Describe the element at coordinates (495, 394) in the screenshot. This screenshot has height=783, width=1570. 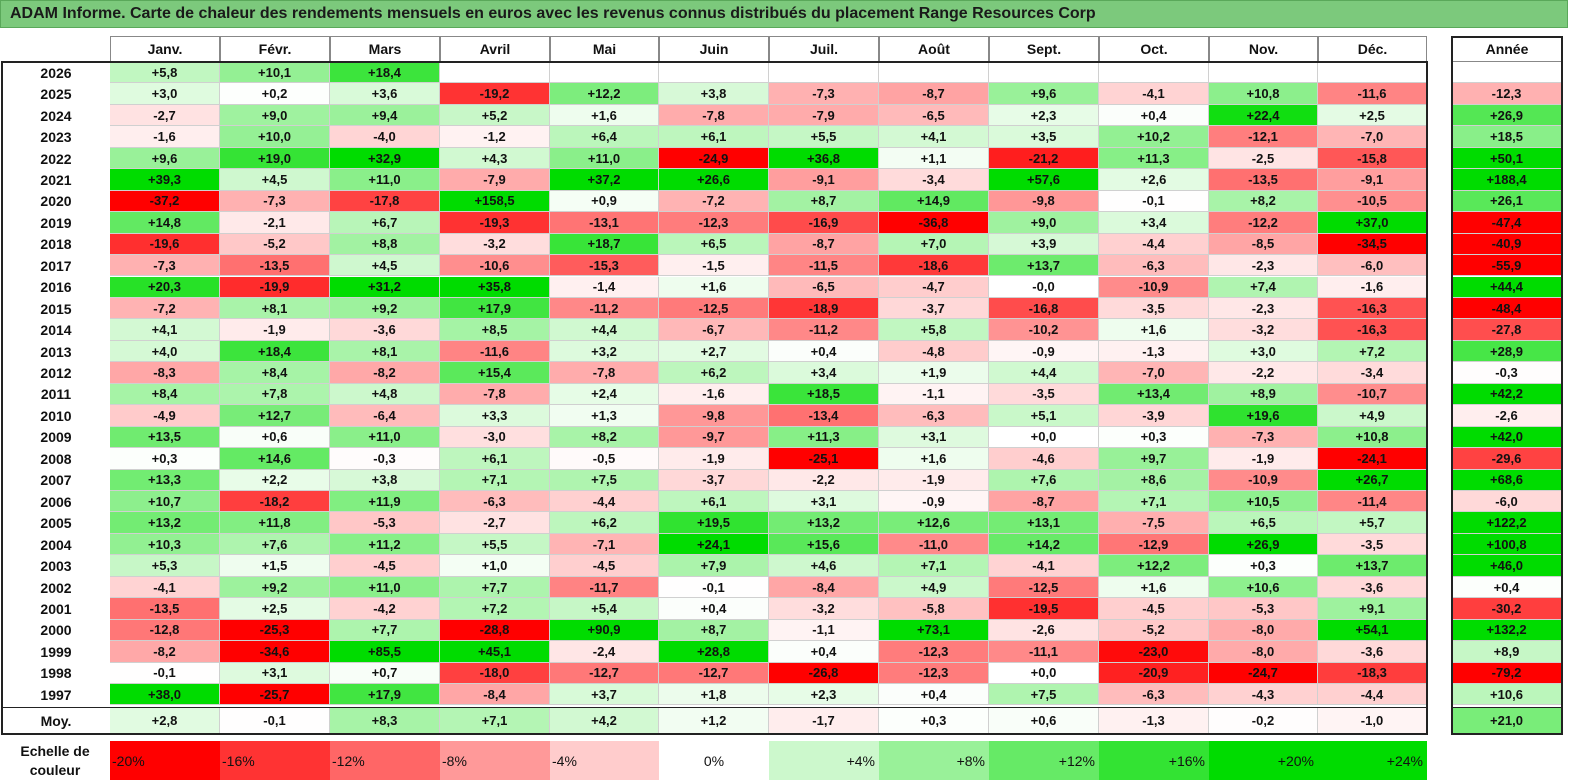
I see `heatmap-cell: -7,8` at that location.